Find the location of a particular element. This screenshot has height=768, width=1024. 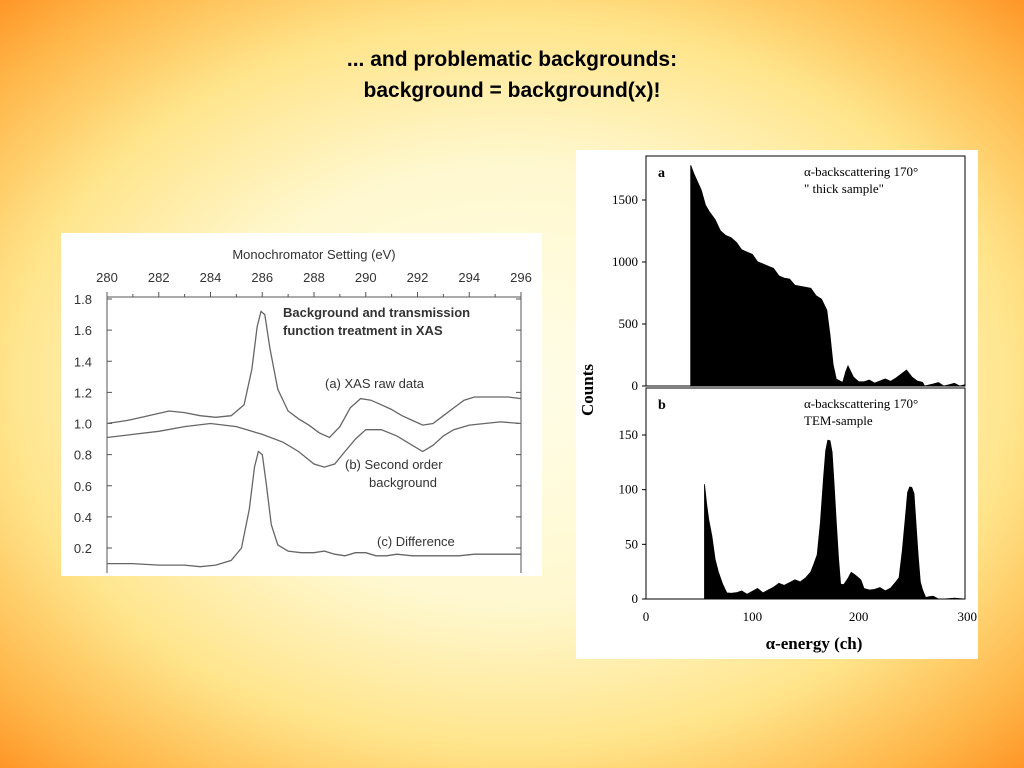

xas-x-tick-label: 286 is located at coordinates (262, 277).